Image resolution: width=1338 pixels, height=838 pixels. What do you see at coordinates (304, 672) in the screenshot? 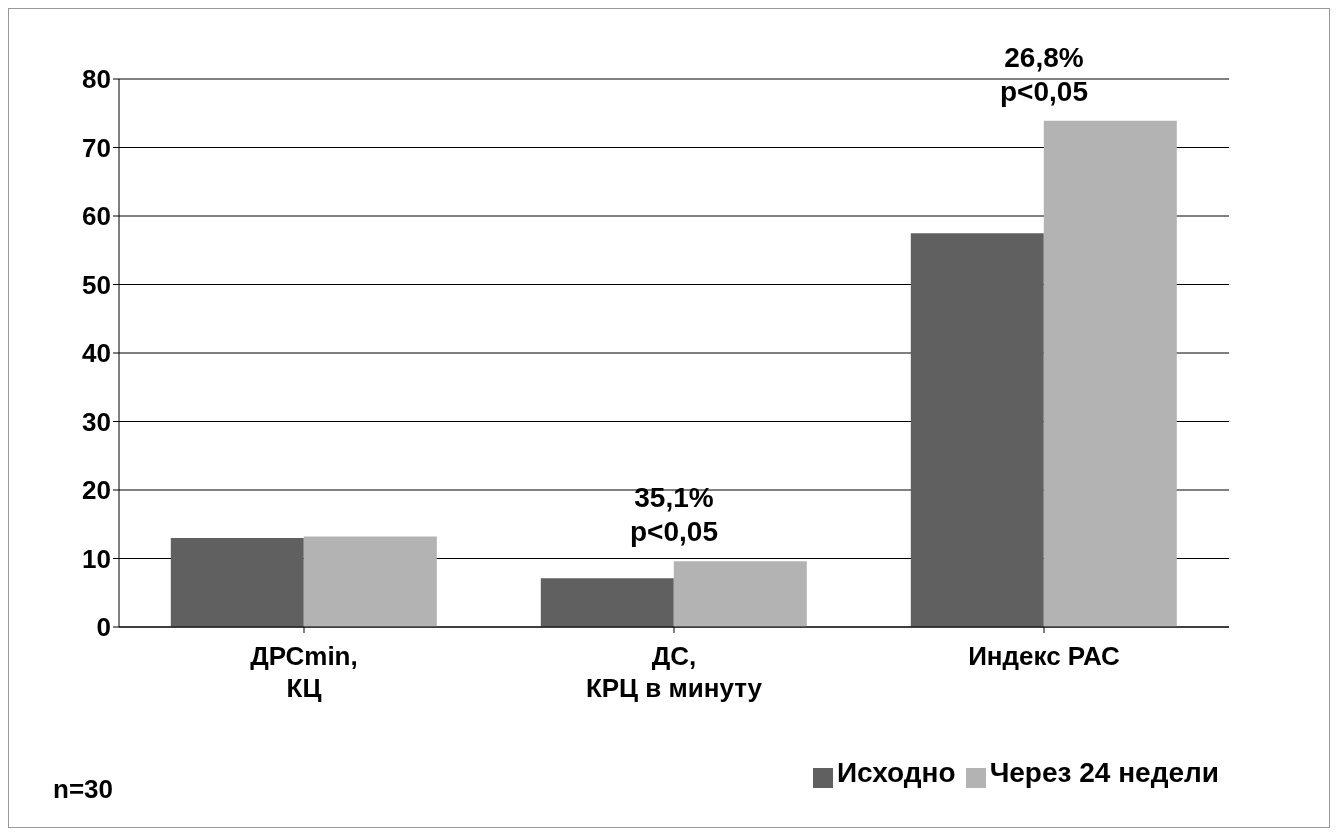
I see `x-tick-label: ДРСmin, КЦ` at bounding box center [304, 672].